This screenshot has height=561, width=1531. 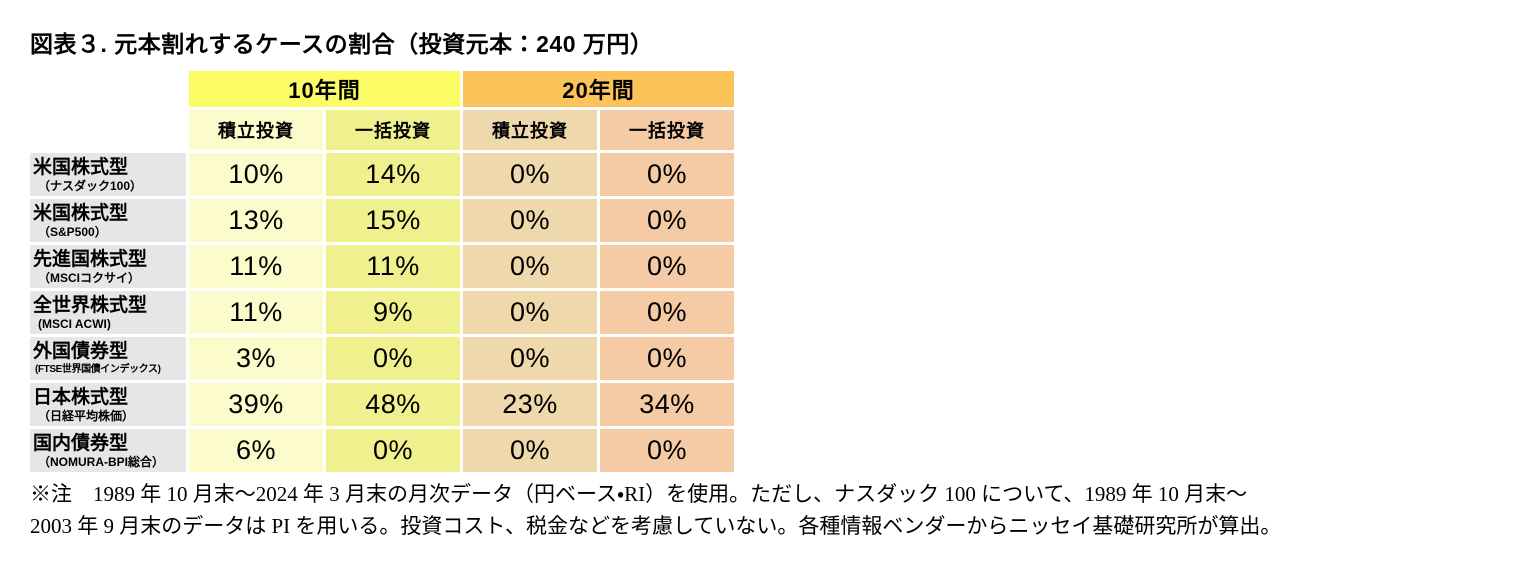 What do you see at coordinates (81, 351) in the screenshot?
I see `row-label: 外国債券型` at bounding box center [81, 351].